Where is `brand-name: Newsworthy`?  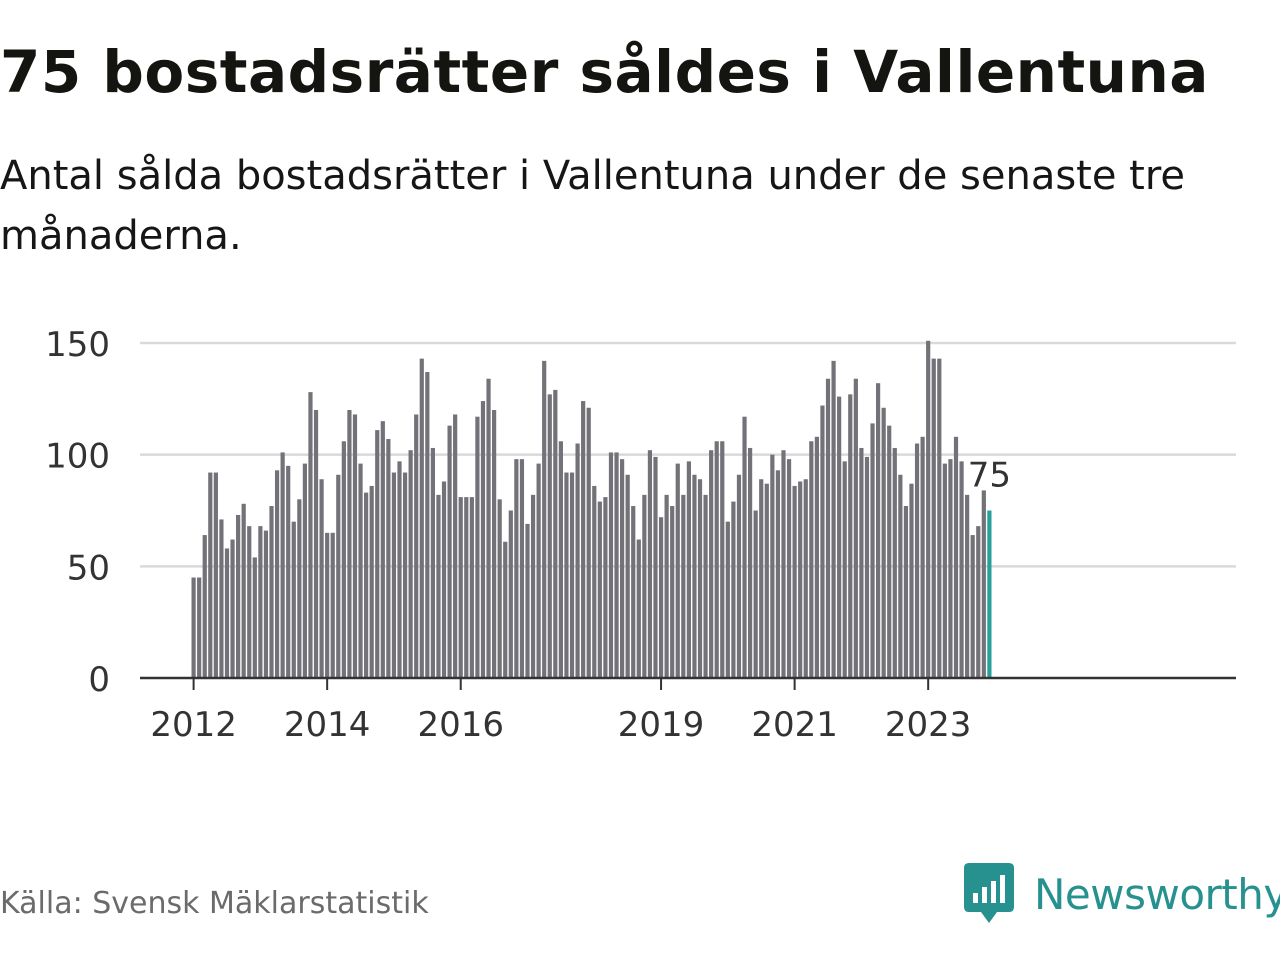 brand-name: Newsworthy is located at coordinates (1157, 894).